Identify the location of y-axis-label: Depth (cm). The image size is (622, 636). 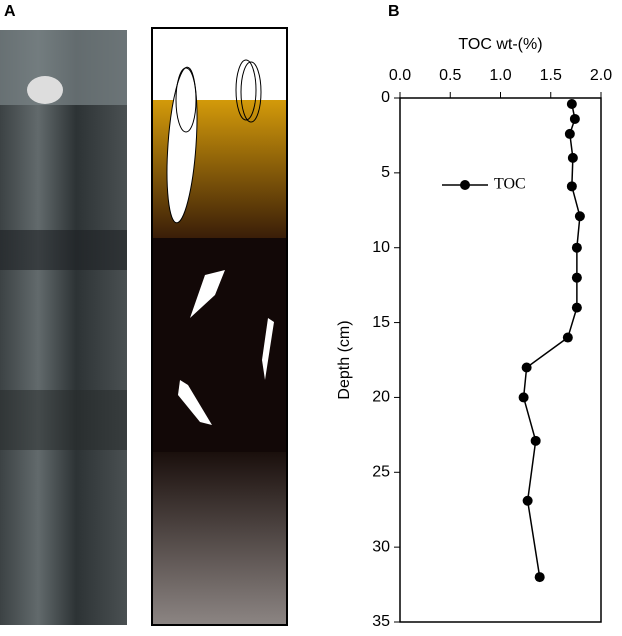
(344, 359).